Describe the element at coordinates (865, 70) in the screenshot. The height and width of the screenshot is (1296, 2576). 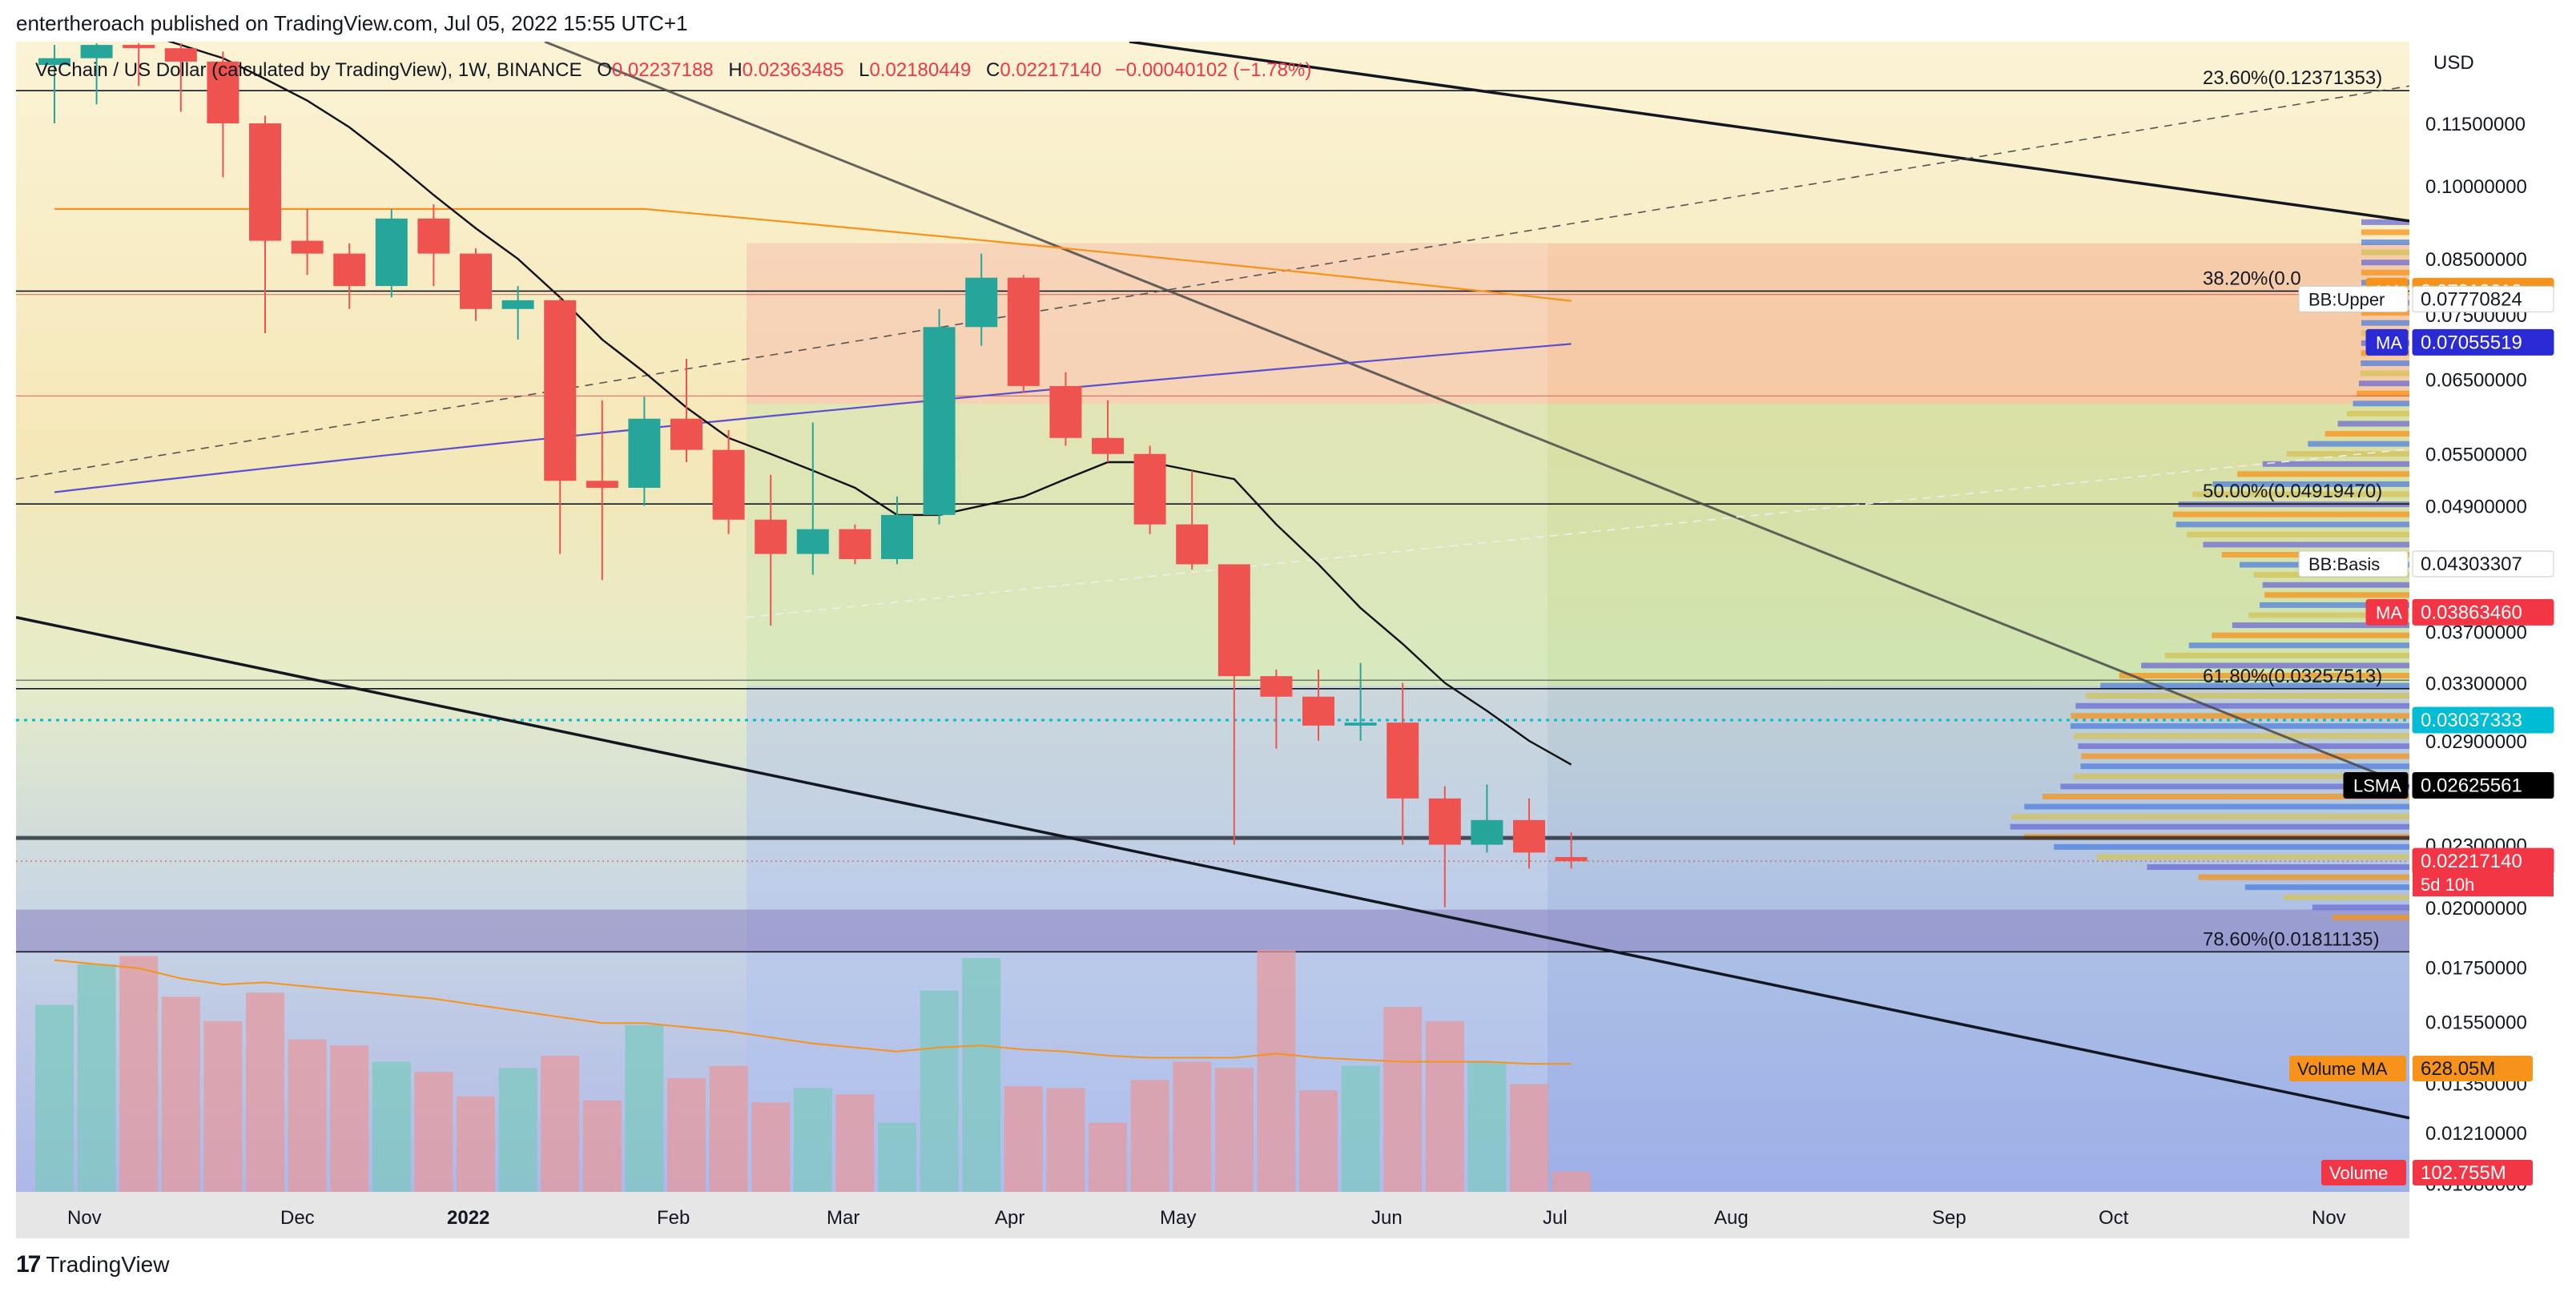
I see `low-label: L` at that location.